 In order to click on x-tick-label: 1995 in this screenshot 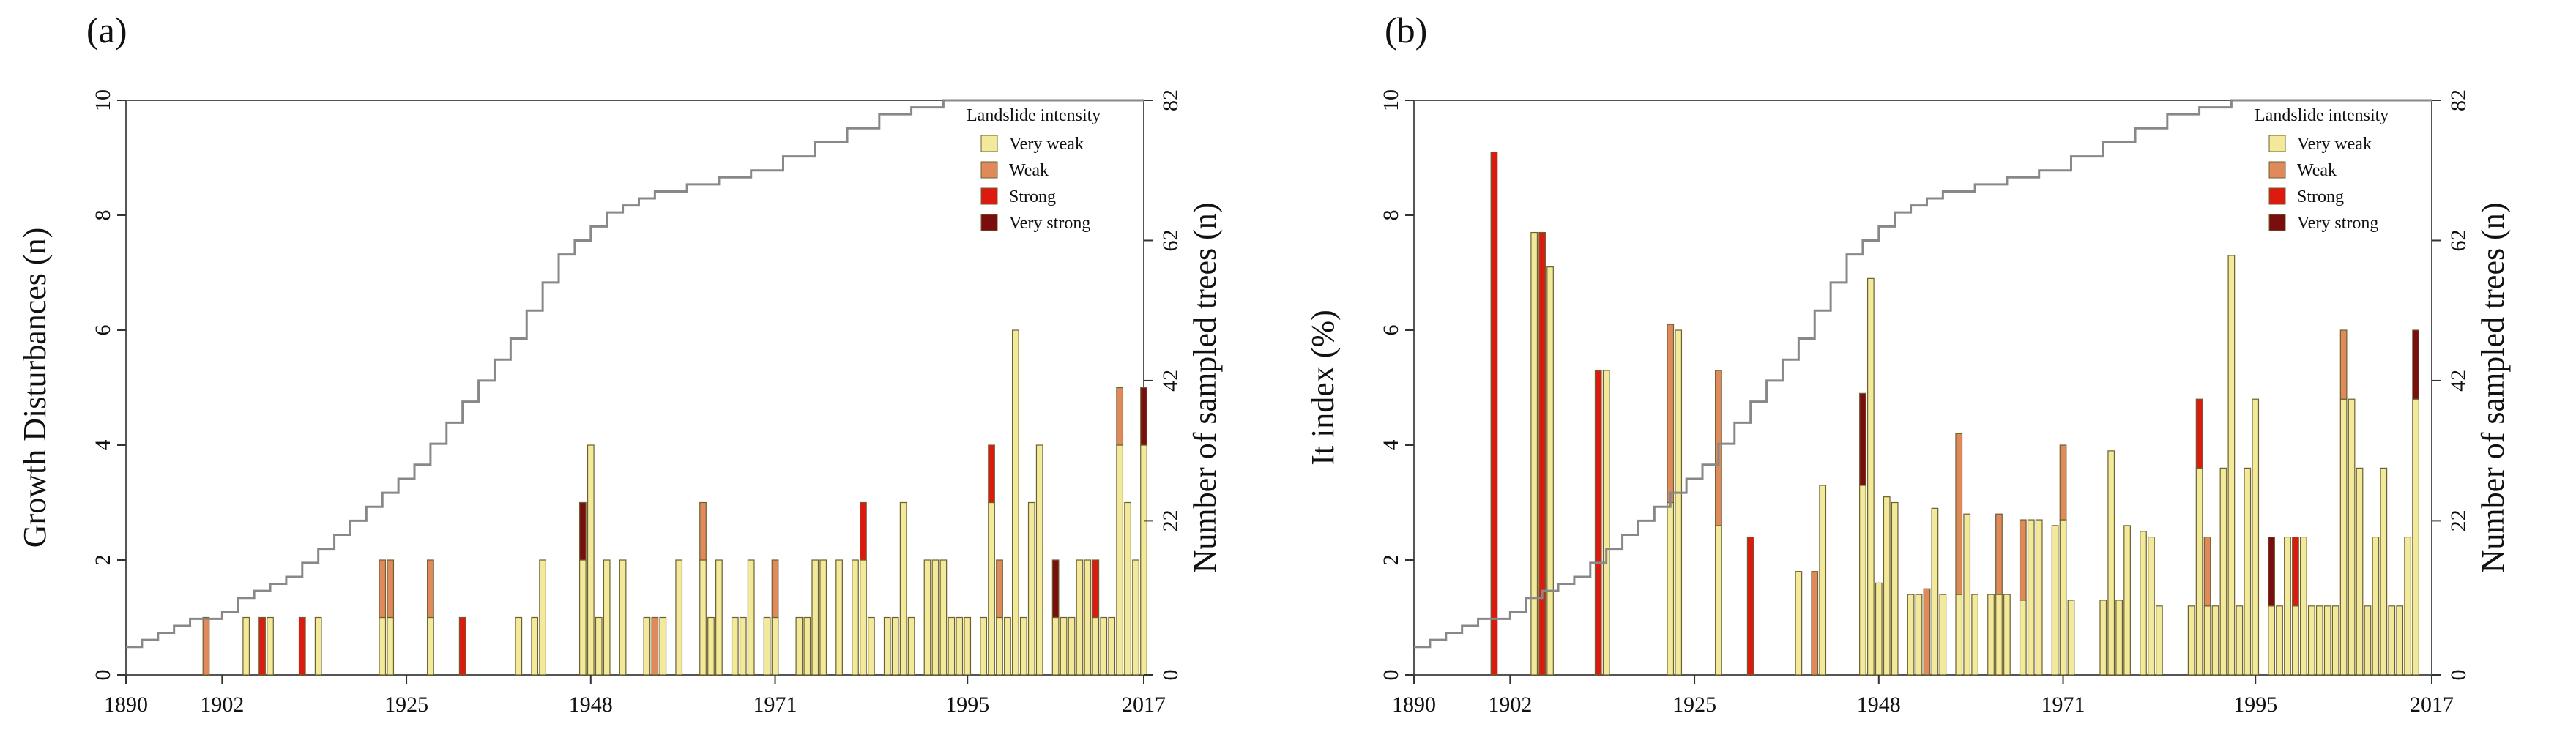, I will do `click(967, 705)`.